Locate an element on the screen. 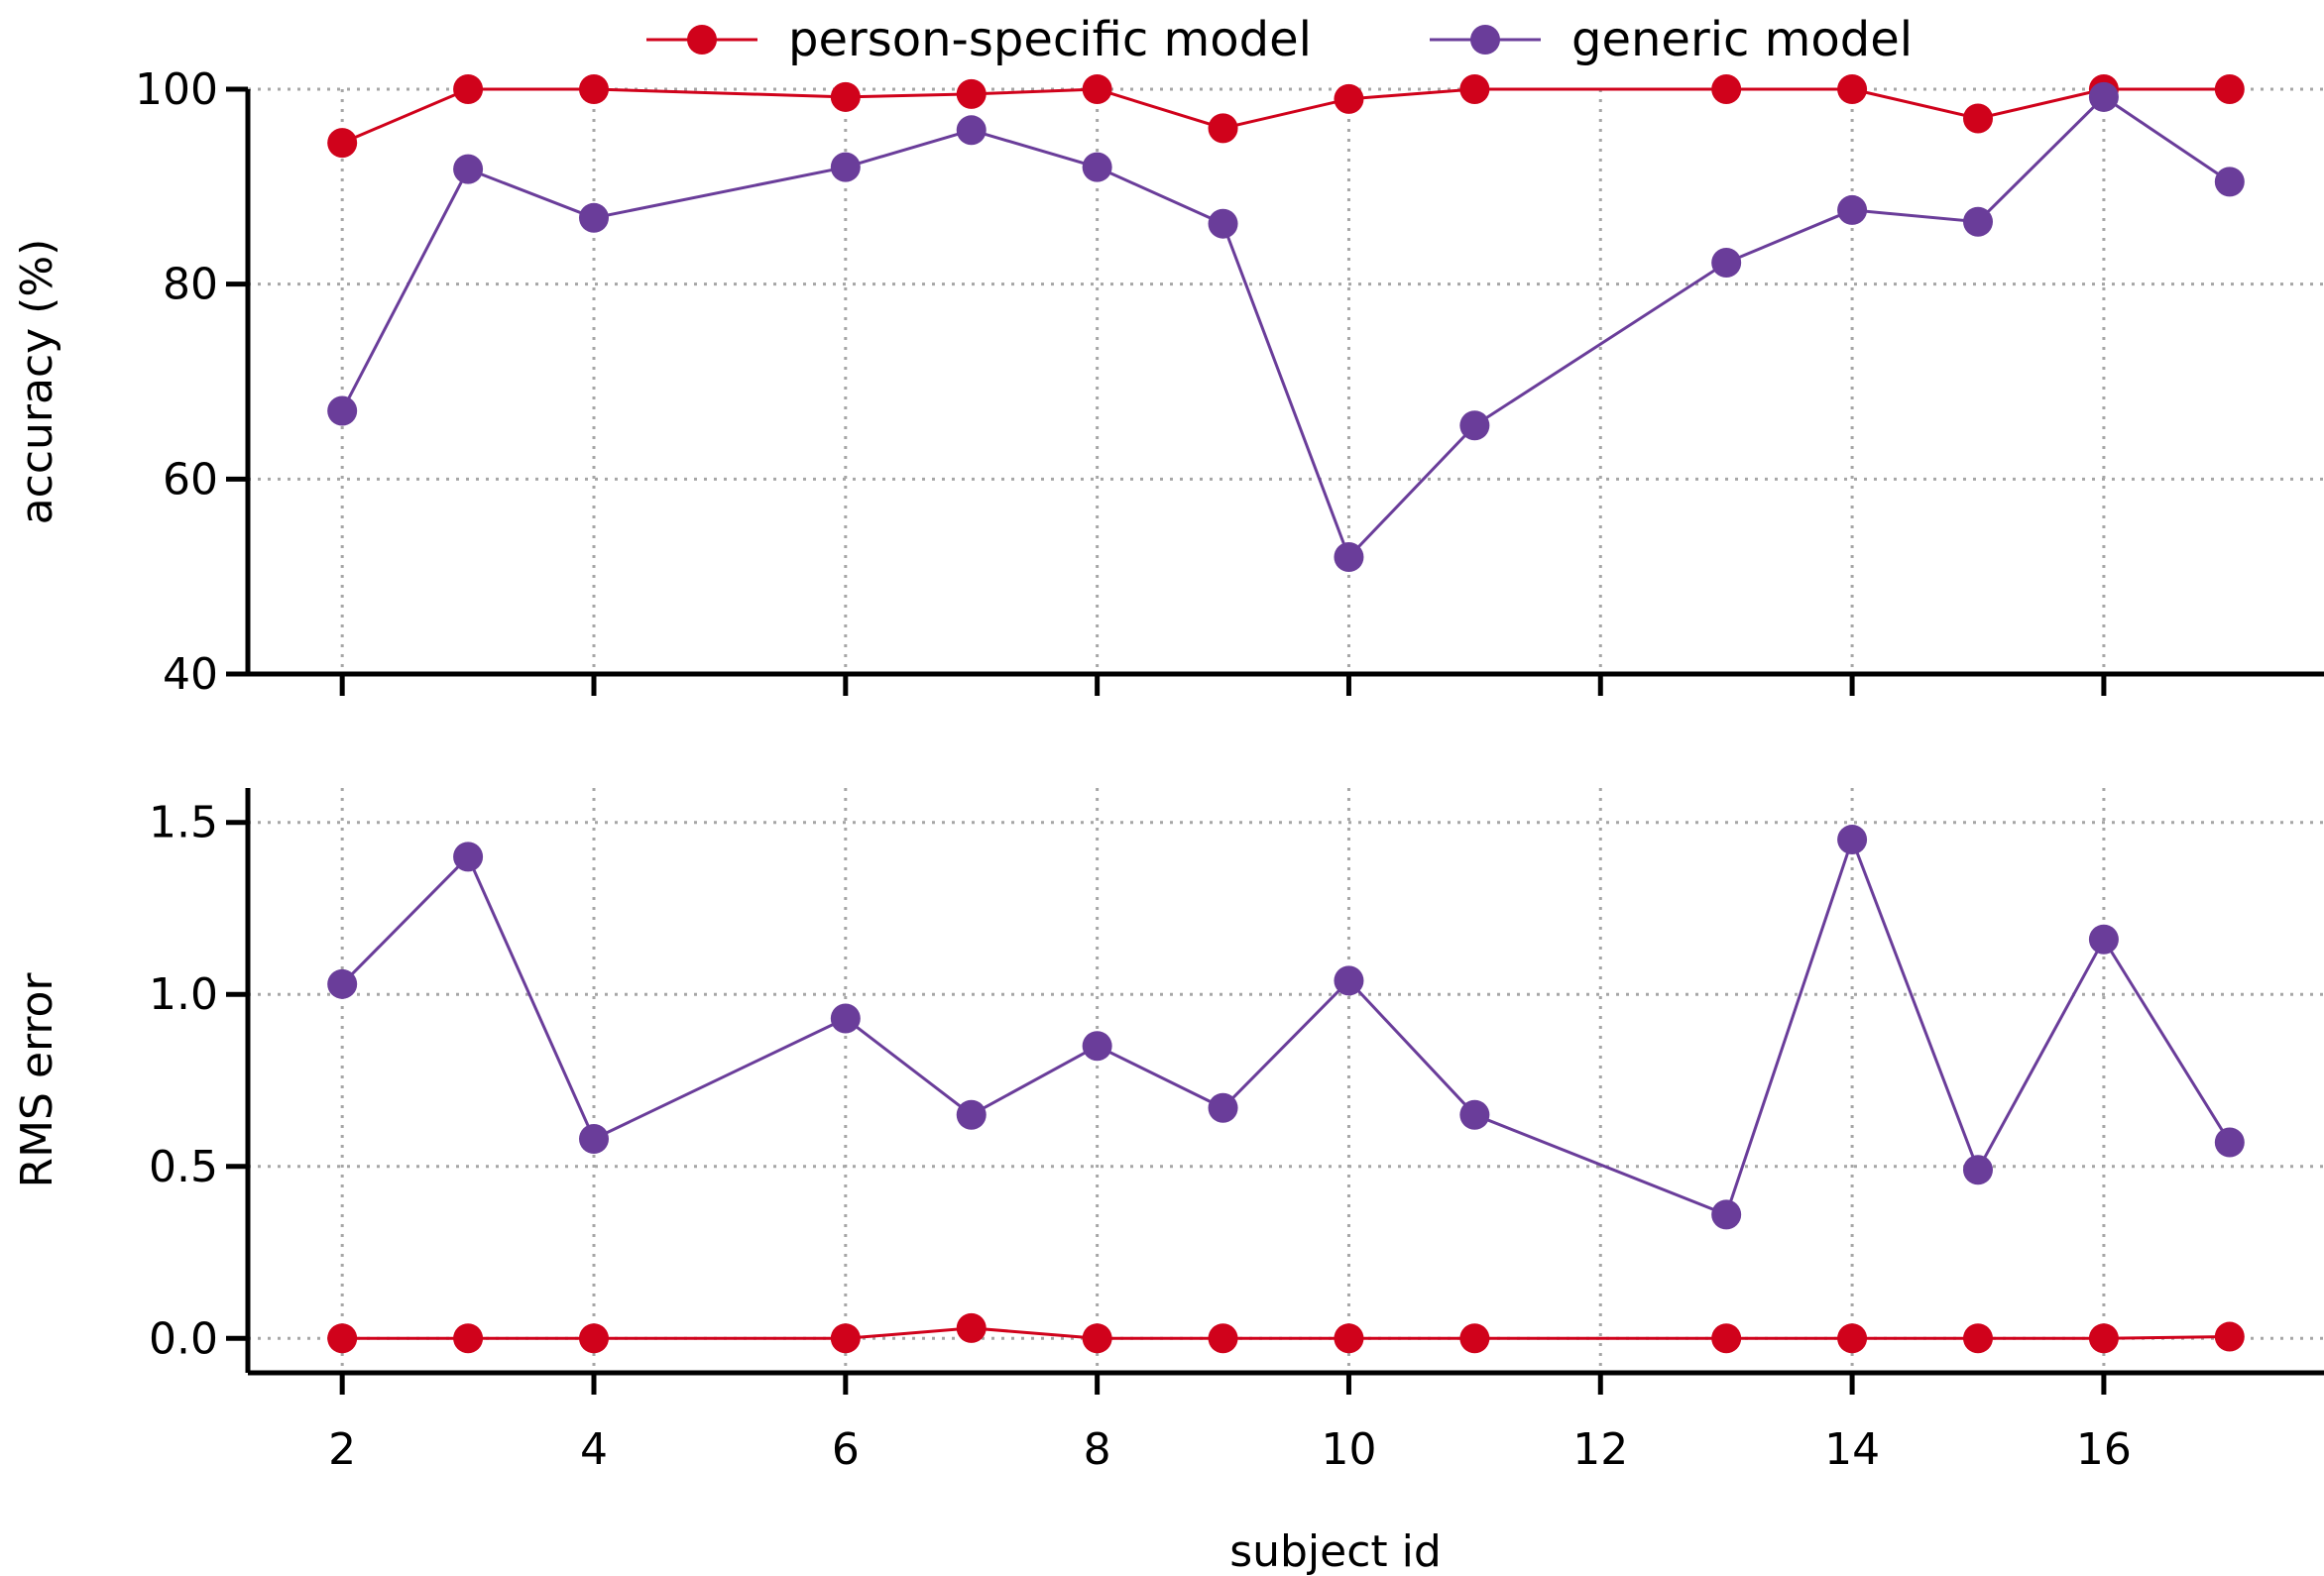  x-axis-title: subject id is located at coordinates (1335, 1551).